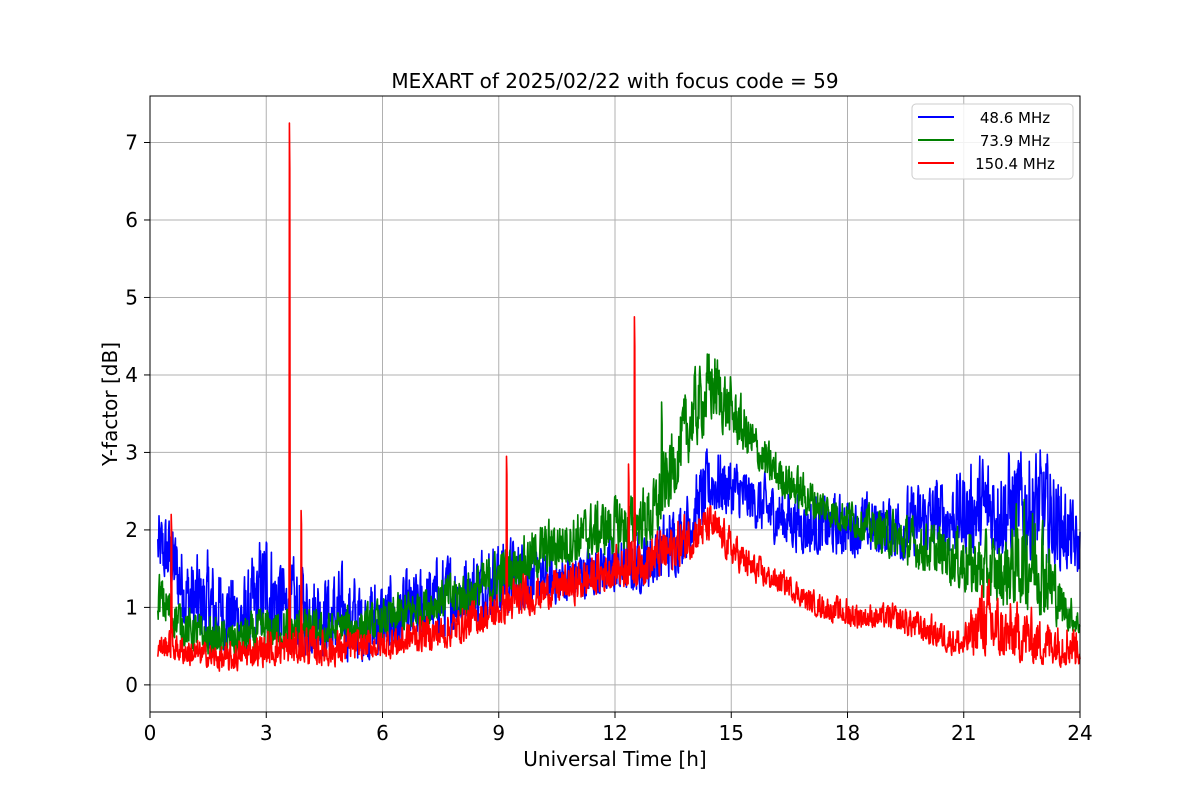  What do you see at coordinates (1015, 118) in the screenshot?
I see `legend-label-48-6: 48.6 MHz` at bounding box center [1015, 118].